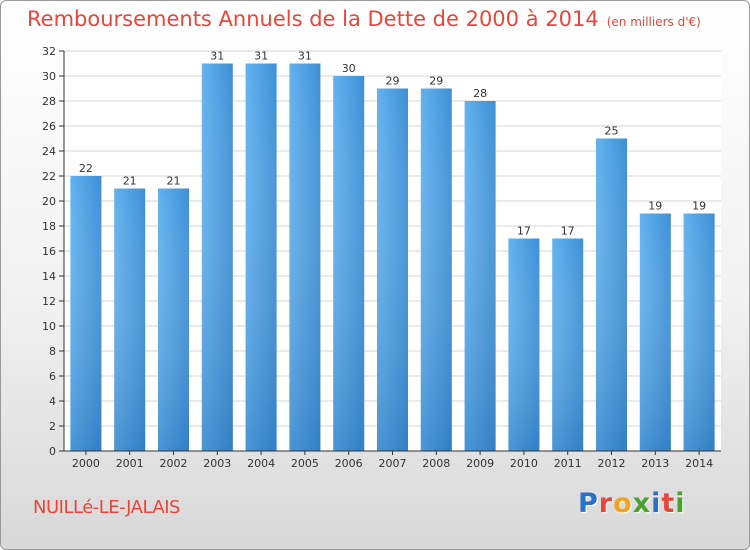  I want to click on x-tick-label: 2009, so click(480, 463).